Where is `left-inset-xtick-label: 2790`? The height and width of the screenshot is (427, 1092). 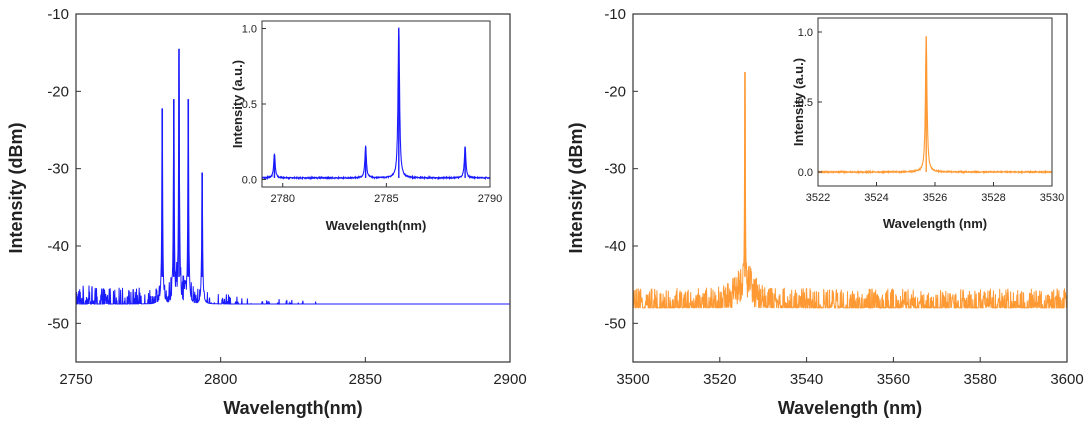 left-inset-xtick-label: 2790 is located at coordinates (490, 199).